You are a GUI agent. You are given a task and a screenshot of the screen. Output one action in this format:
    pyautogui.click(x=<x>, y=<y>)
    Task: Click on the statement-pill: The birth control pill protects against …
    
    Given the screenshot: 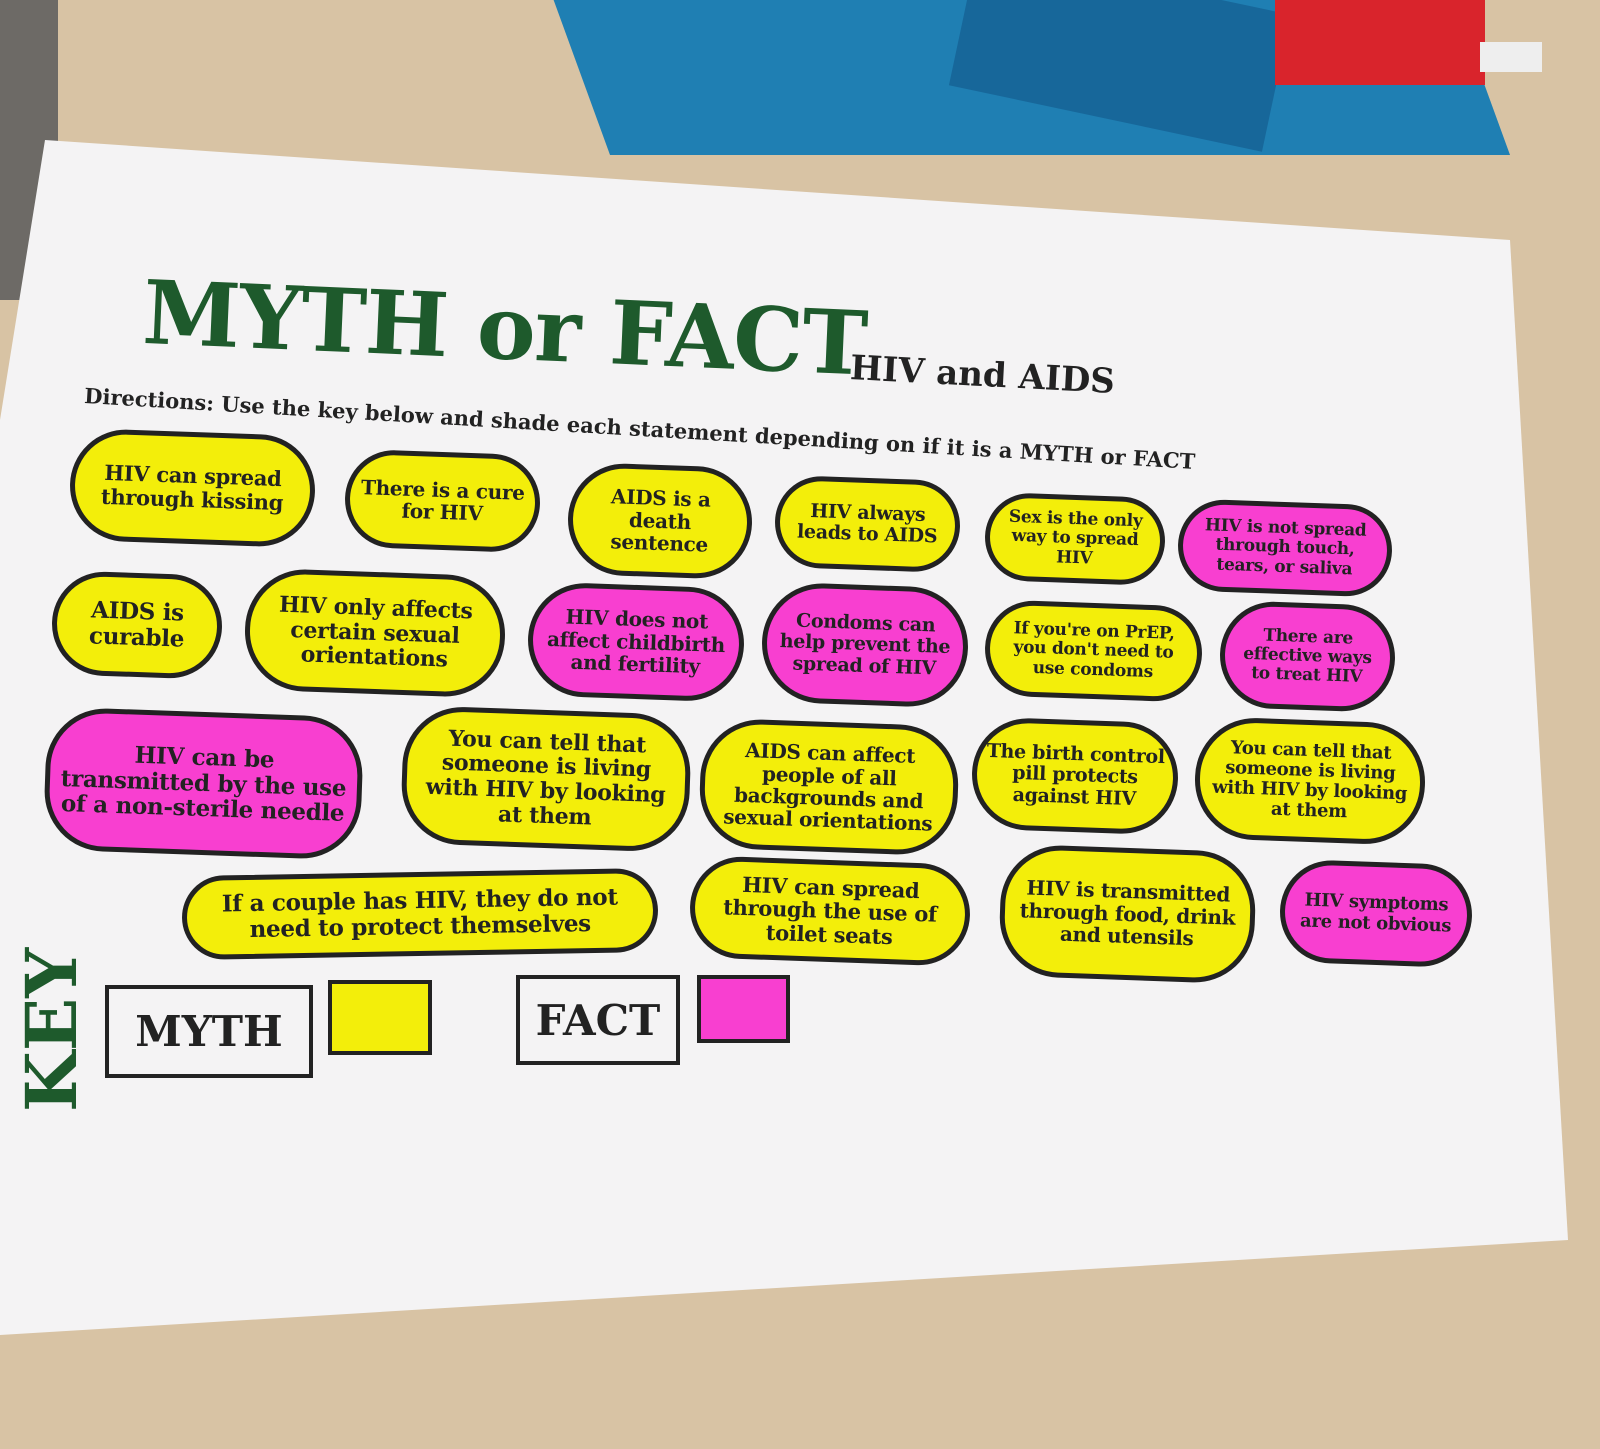 What is the action you would take?
    pyautogui.click(x=1075, y=776)
    